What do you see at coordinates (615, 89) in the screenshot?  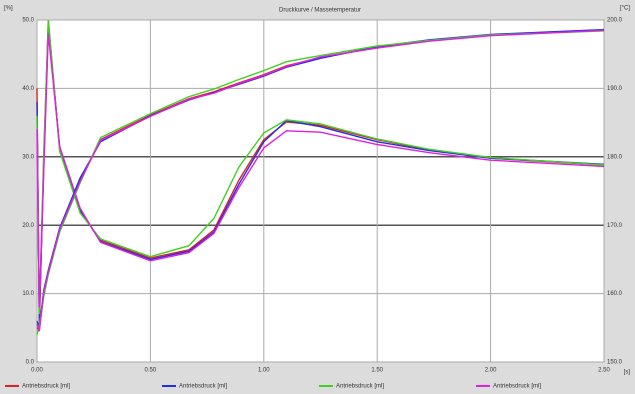 I see `y2-tick-label: 190.0` at bounding box center [615, 89].